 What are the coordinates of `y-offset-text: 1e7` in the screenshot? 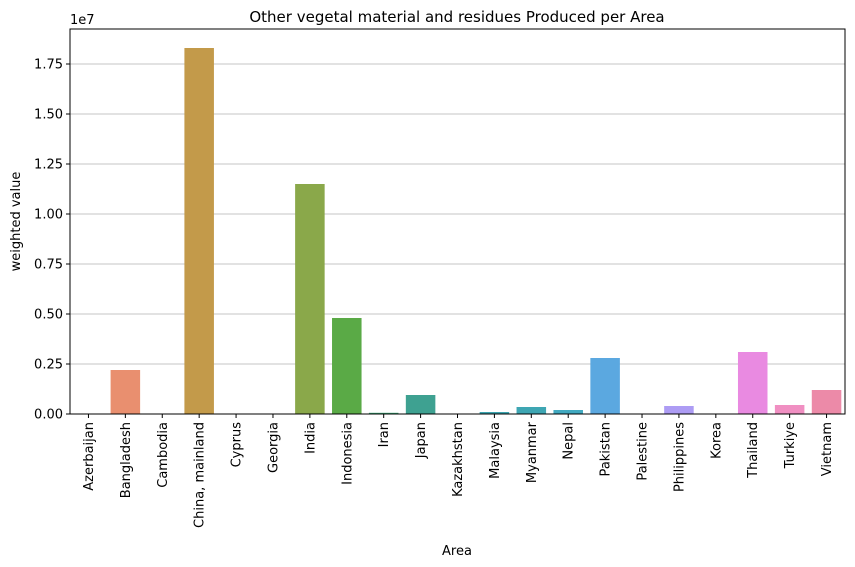 It's located at (82, 20).